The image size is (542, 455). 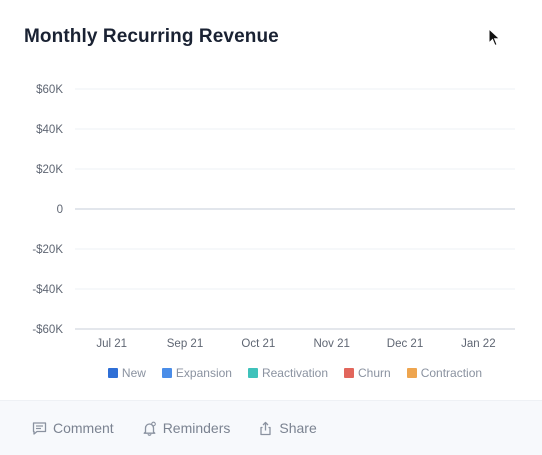 What do you see at coordinates (49, 130) in the screenshot?
I see `y-tick-label: $40K` at bounding box center [49, 130].